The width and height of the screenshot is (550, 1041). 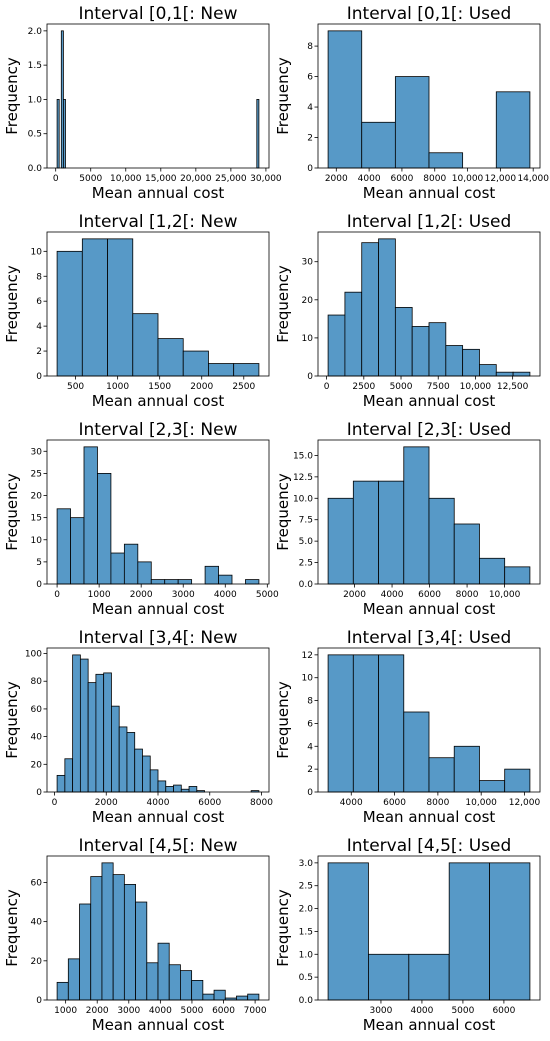 What do you see at coordinates (307, 656) in the screenshot?
I see `y-tick-label: 12` at bounding box center [307, 656].